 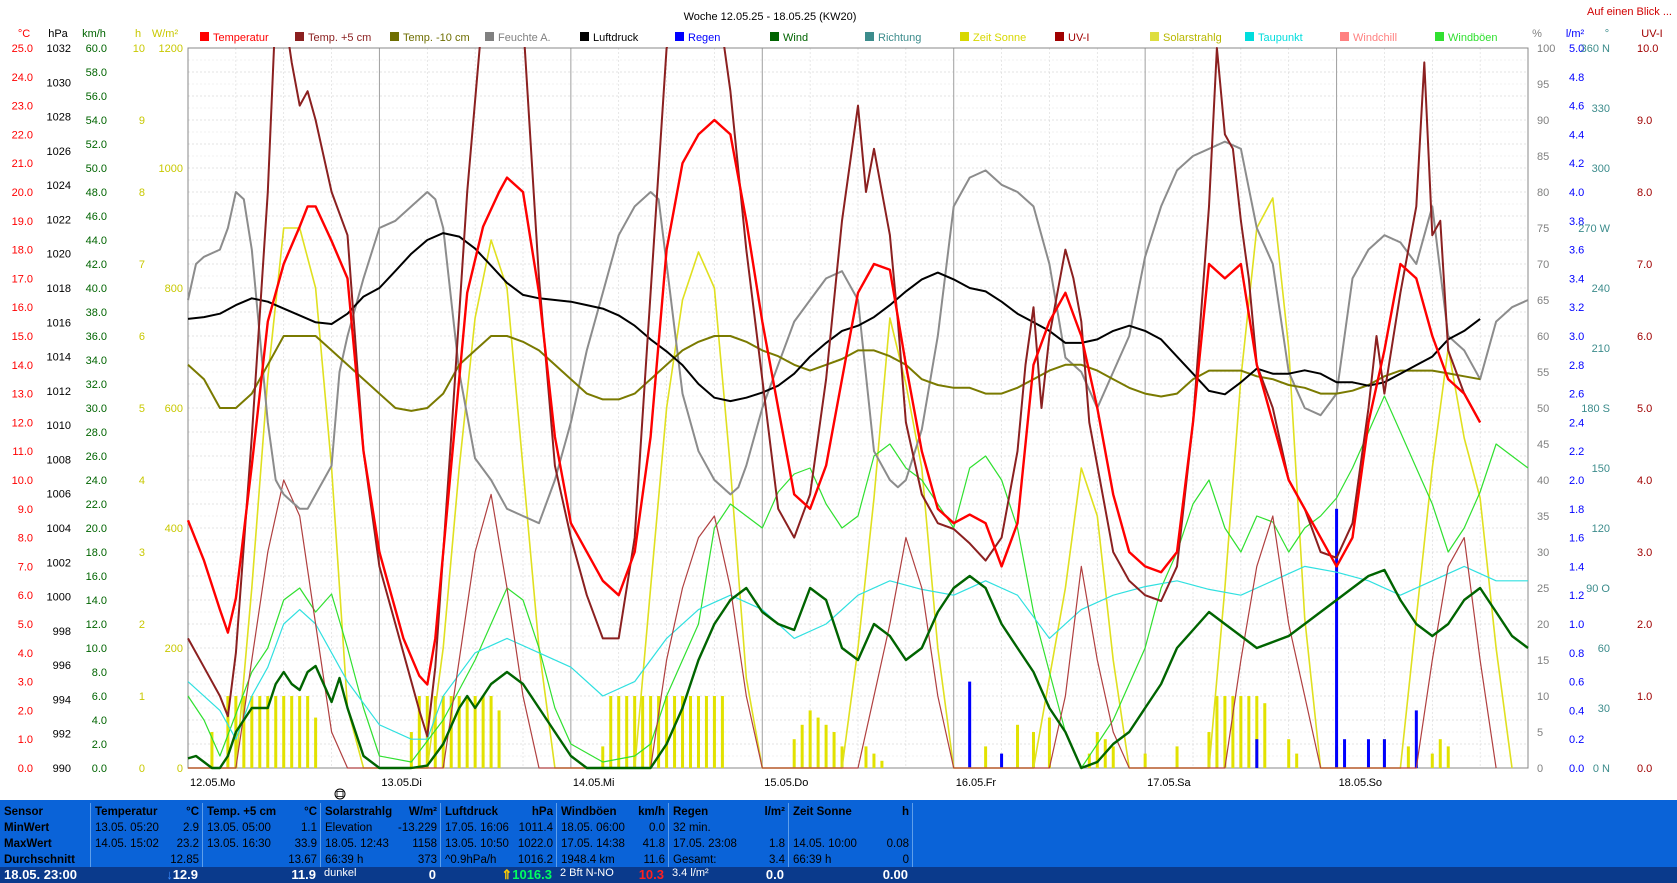 I want to click on tick-label-wind: 32.0, so click(x=96, y=385).